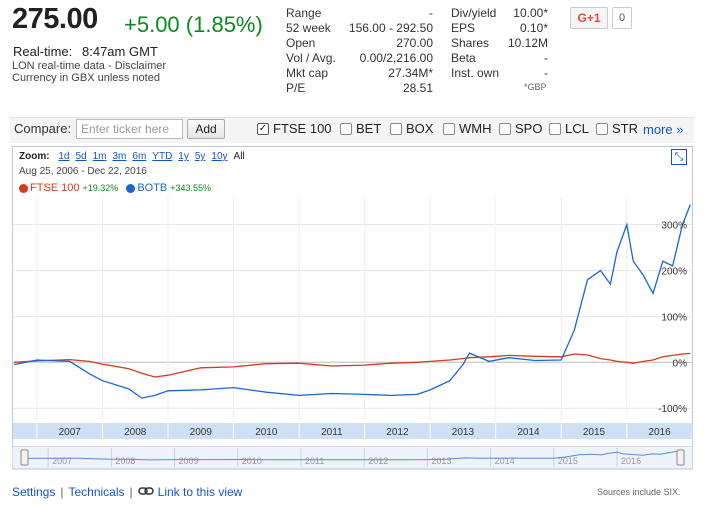 The height and width of the screenshot is (507, 705). I want to click on stat-value: 156.00 - 292.50, so click(390, 28).